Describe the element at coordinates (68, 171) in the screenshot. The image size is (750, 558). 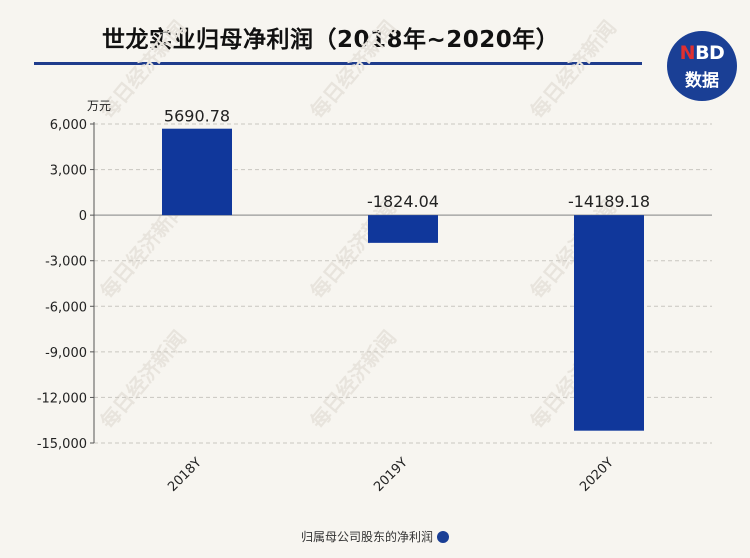
I see `y-tick-label: 3,000` at that location.